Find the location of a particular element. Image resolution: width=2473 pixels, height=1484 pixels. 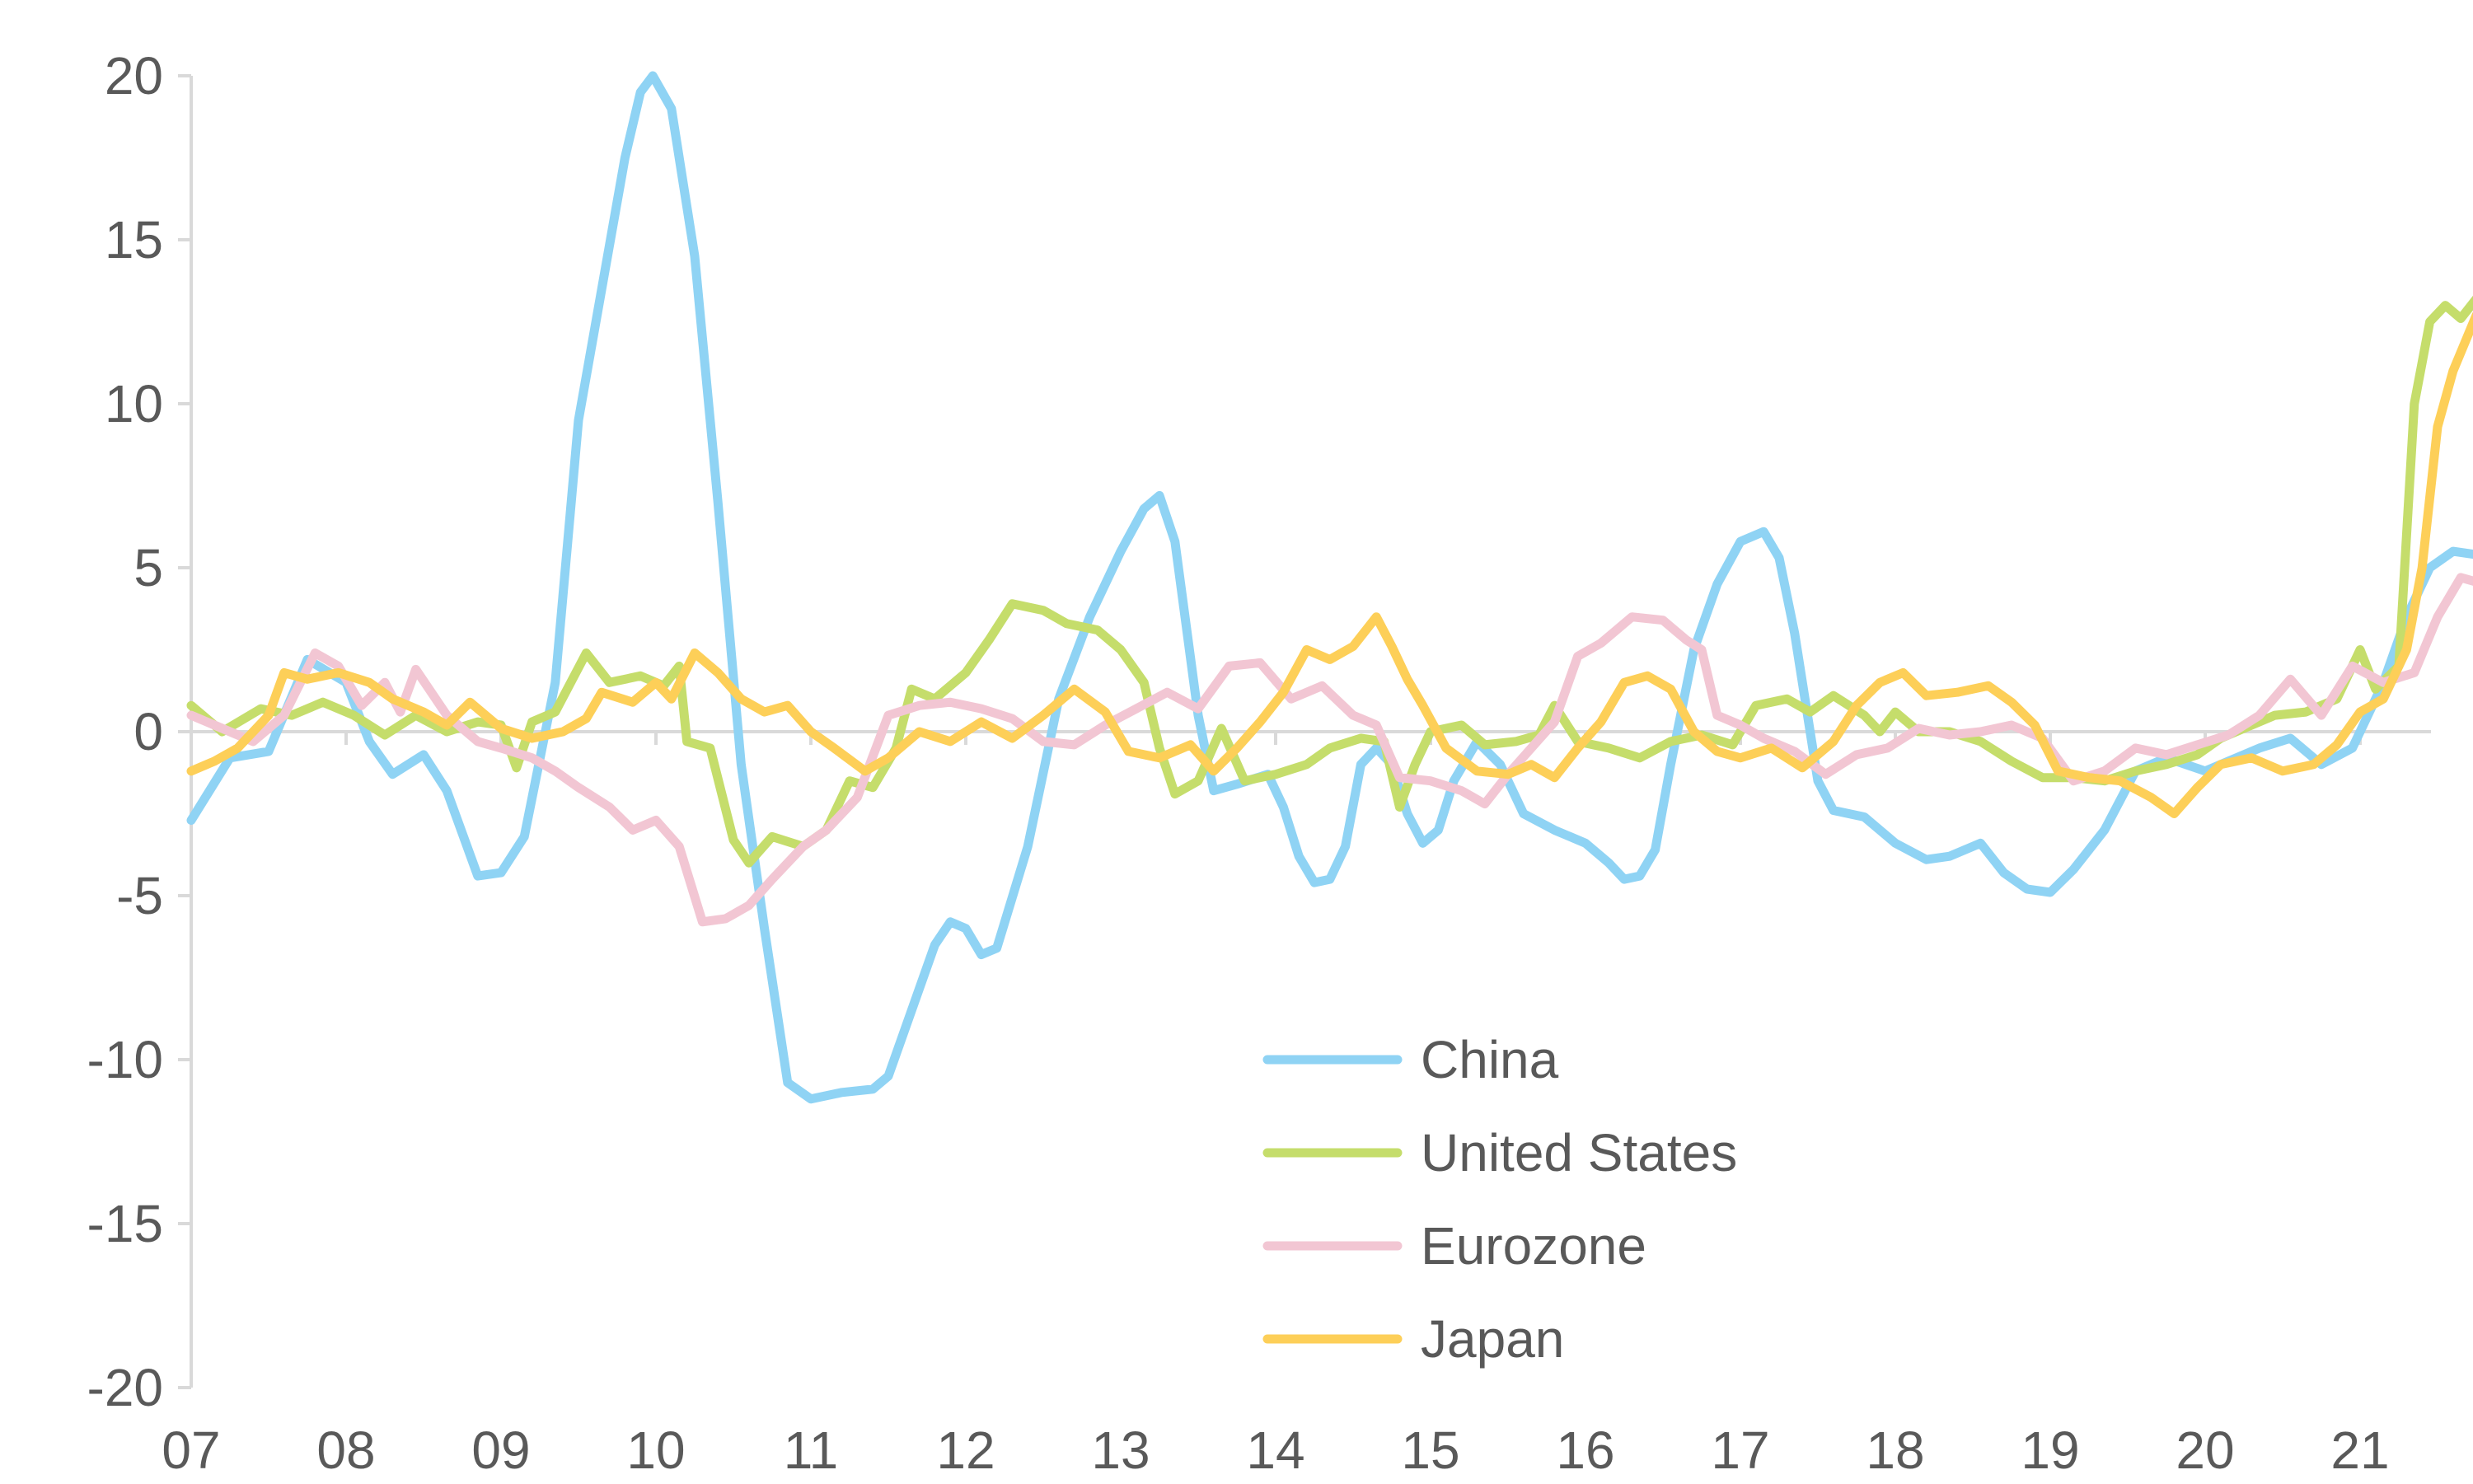

x-tick-label: 19 is located at coordinates (2050, 1451).